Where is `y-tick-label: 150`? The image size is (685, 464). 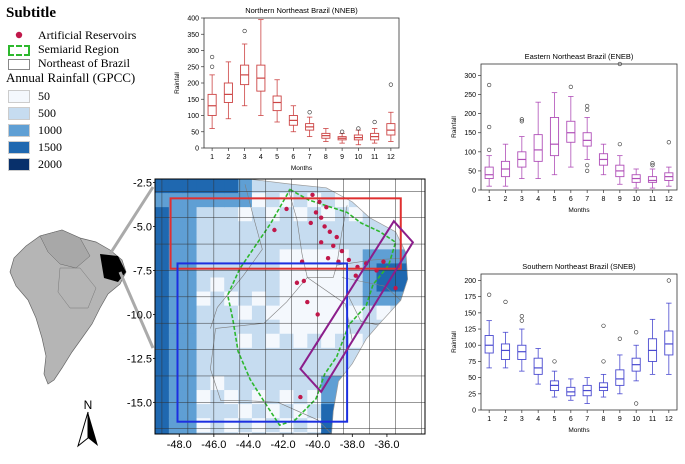
y-tick-label: 150 is located at coordinates (193, 100).